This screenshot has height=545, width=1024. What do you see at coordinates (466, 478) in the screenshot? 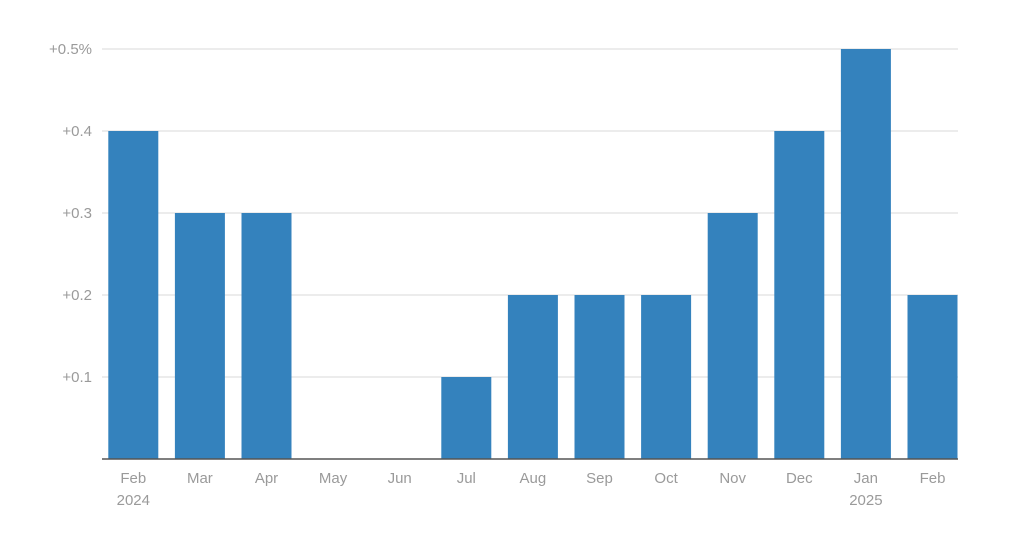
I see `x-tick-label-month: Jul` at bounding box center [466, 478].